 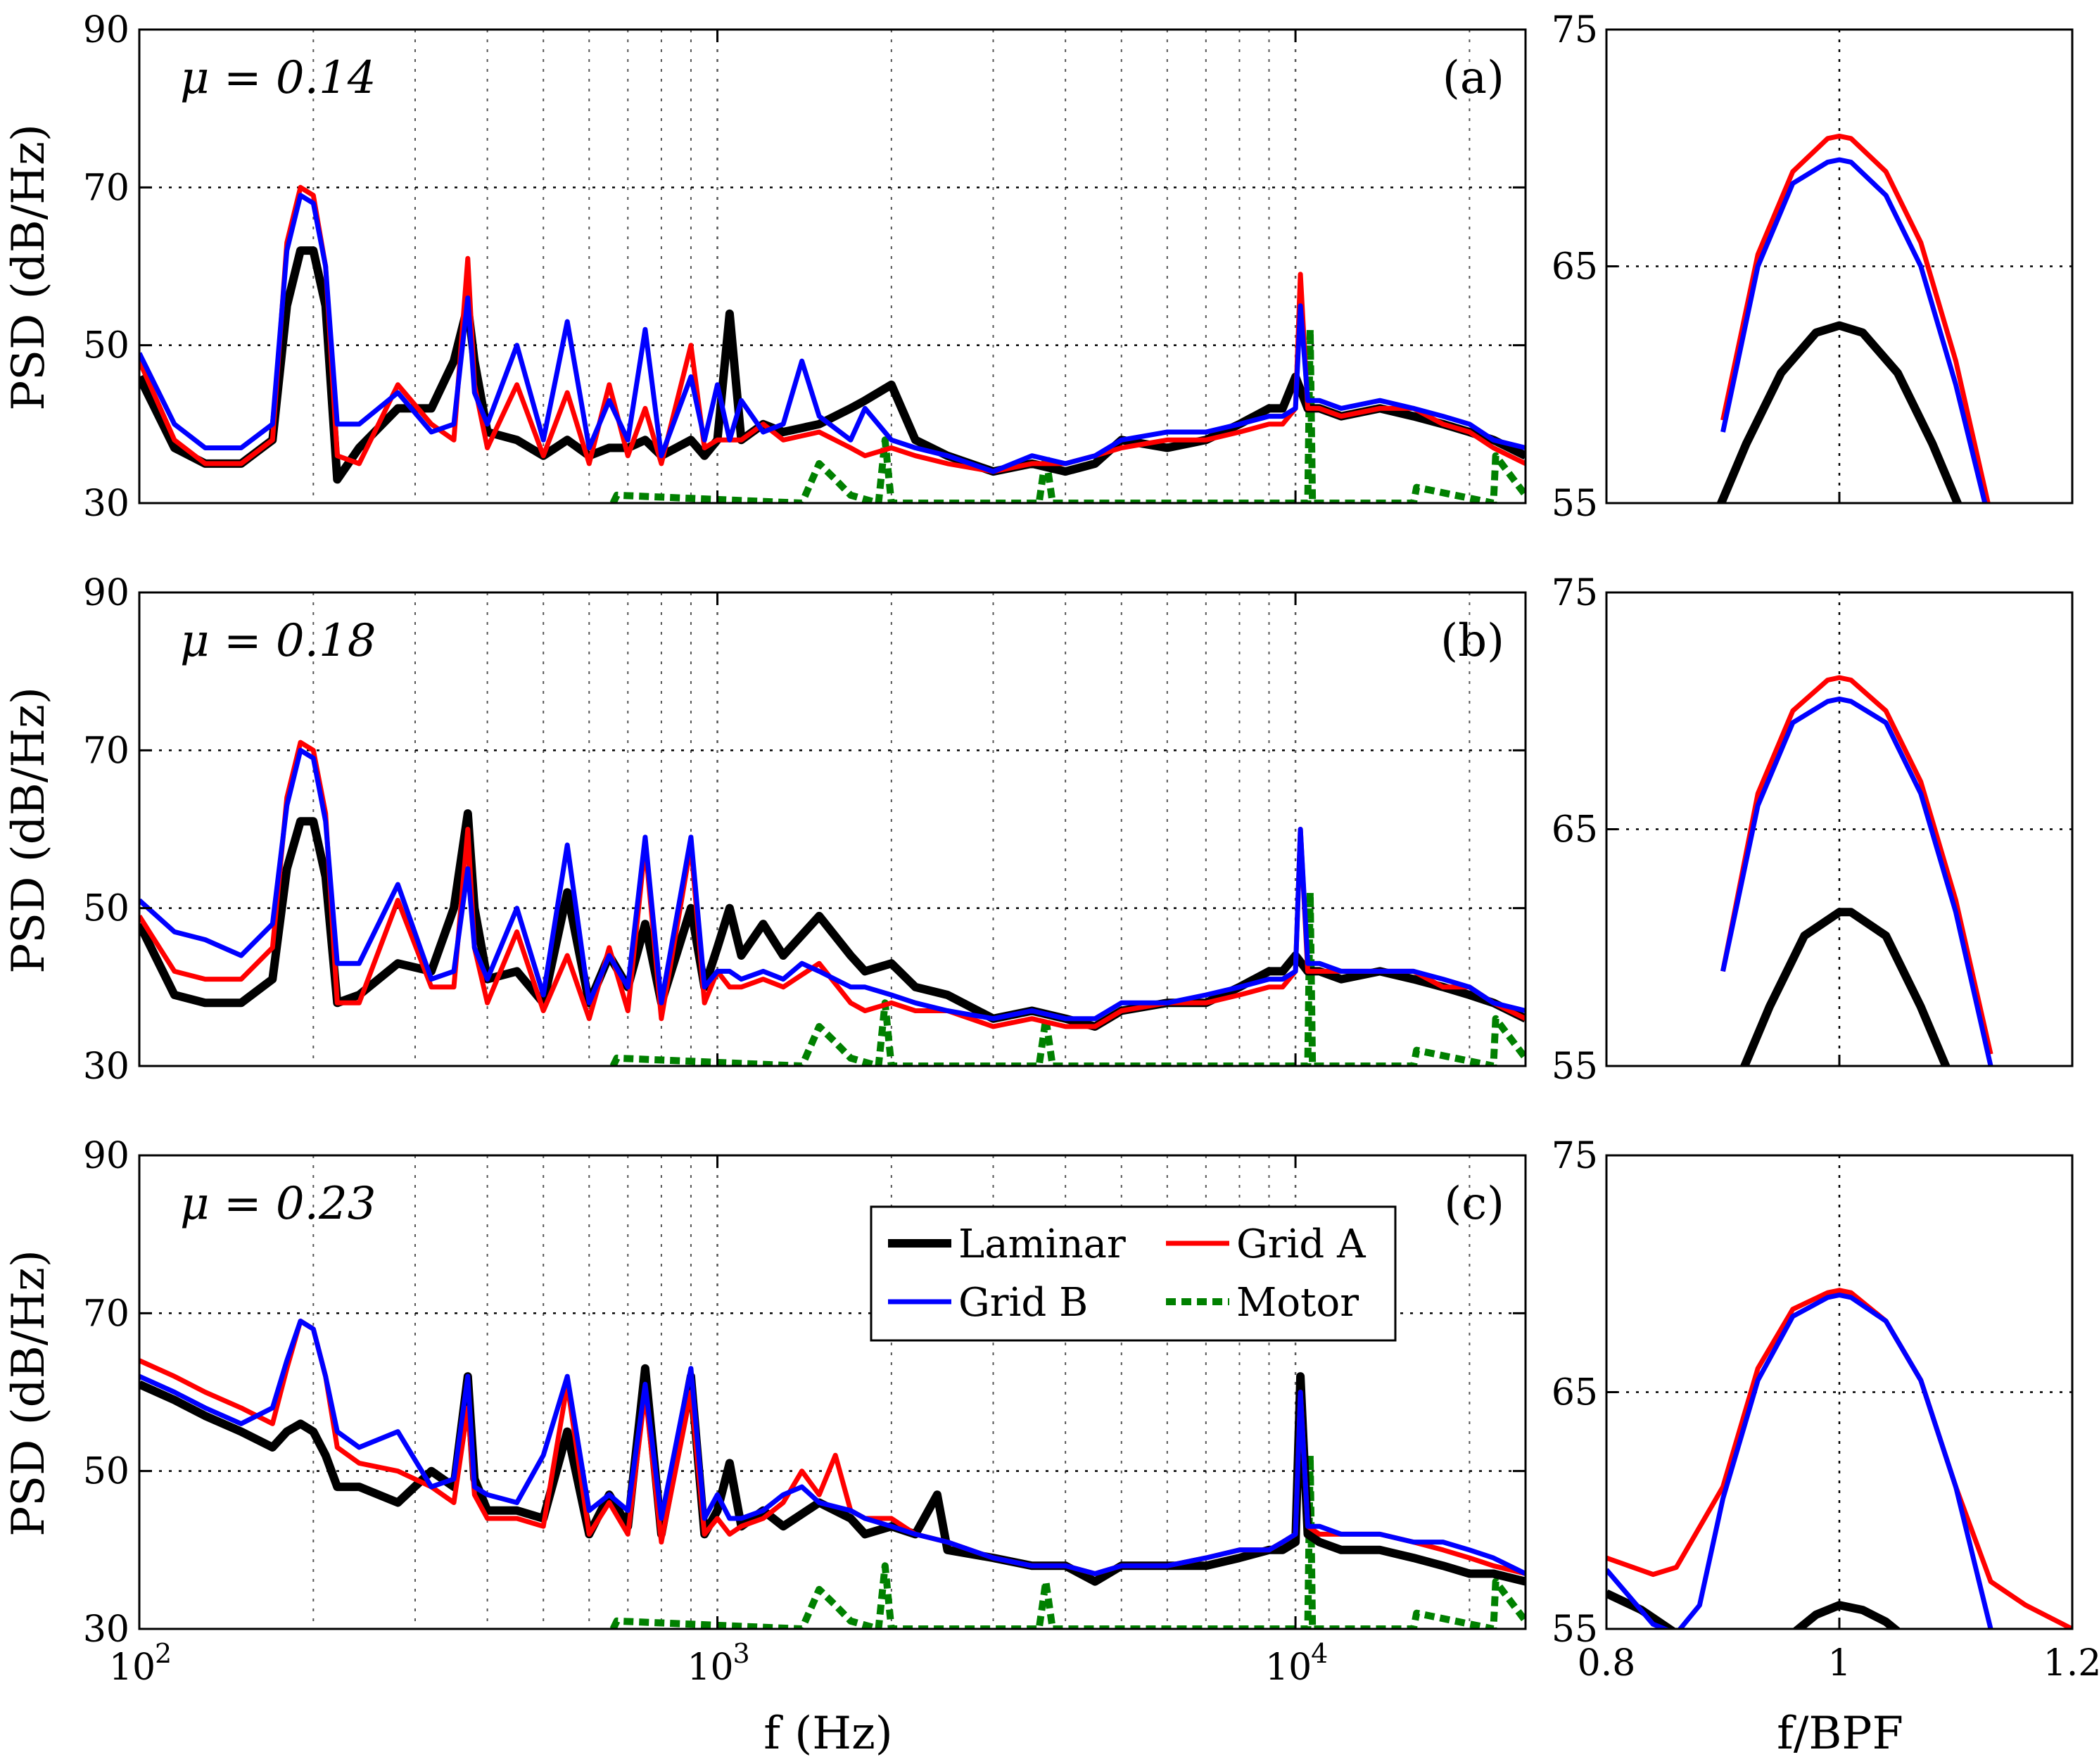 I want to click on series-grid-a-c, so click(x=833, y=1448).